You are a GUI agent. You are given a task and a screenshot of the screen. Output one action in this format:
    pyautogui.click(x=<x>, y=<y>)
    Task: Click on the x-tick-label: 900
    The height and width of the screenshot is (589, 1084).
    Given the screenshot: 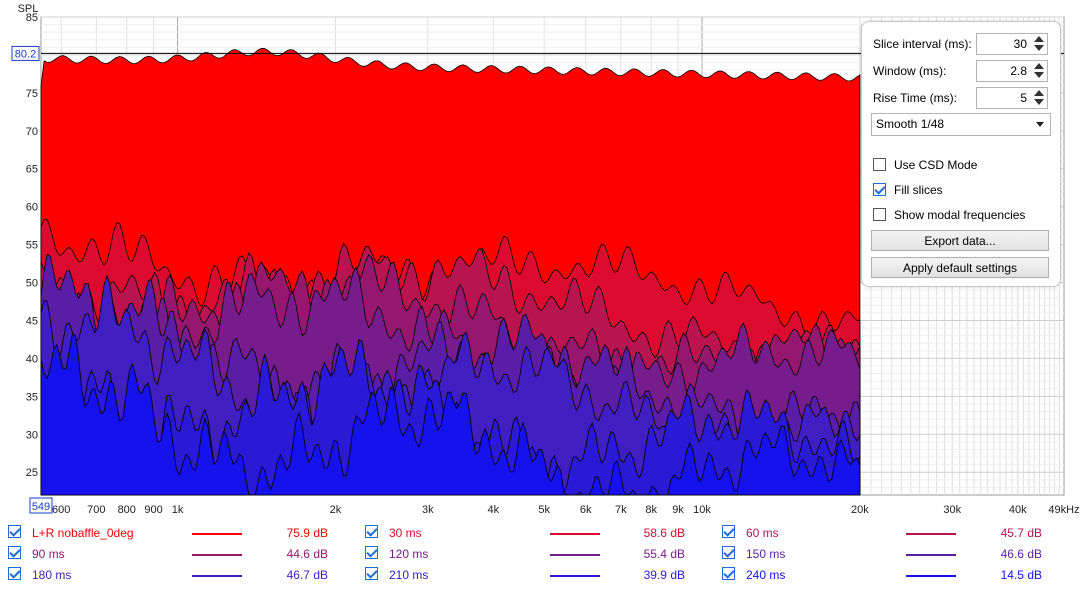 What is the action you would take?
    pyautogui.click(x=153, y=510)
    